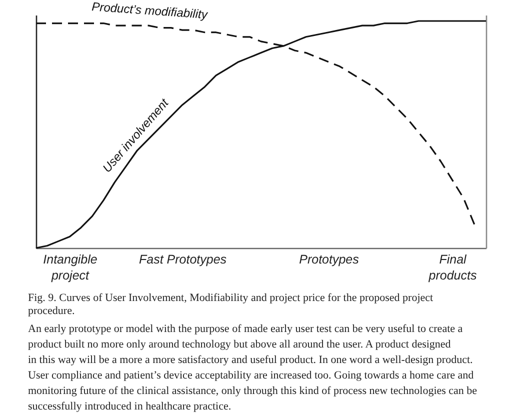  Describe the element at coordinates (231, 304) in the screenshot. I see `caption: Fig. 9. Curves of User Involvement, Modifiability and project price for the proposed project procedure.` at that location.